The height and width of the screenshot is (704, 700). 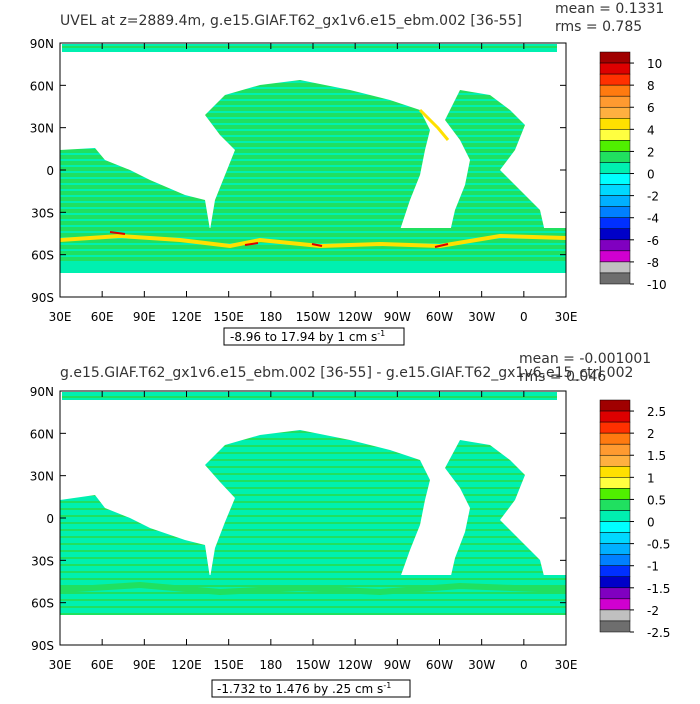 What do you see at coordinates (651, 152) in the screenshot?
I see `top-colorbar-label: 2` at bounding box center [651, 152].